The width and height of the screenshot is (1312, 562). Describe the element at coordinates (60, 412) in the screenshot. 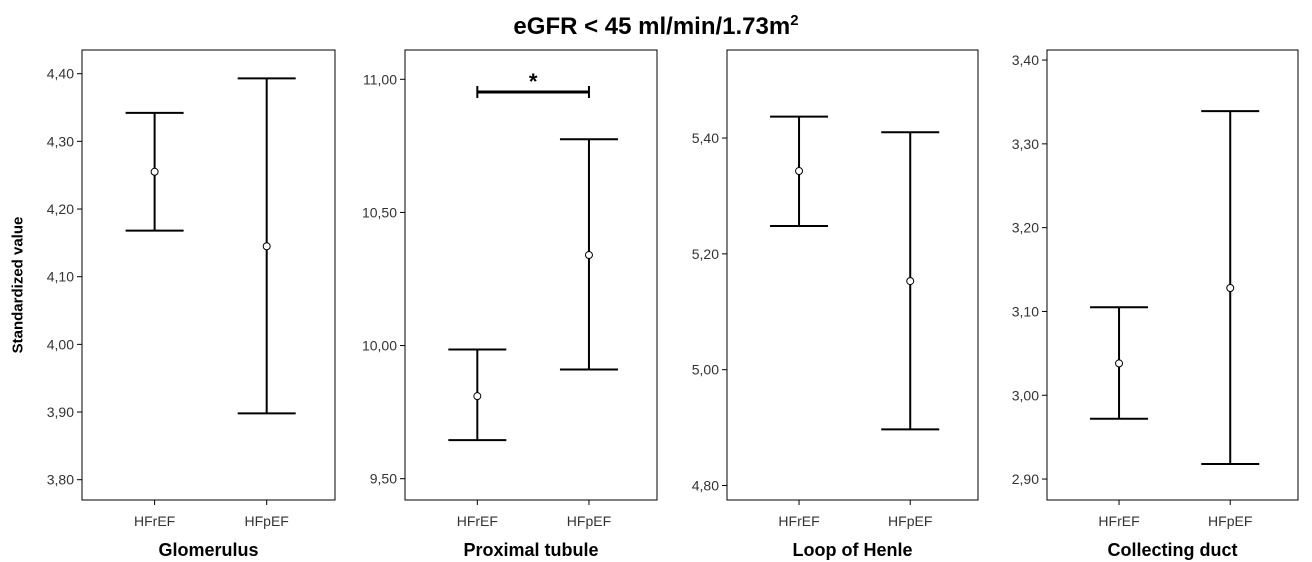

I see `y-tick-label: 3,90` at that location.